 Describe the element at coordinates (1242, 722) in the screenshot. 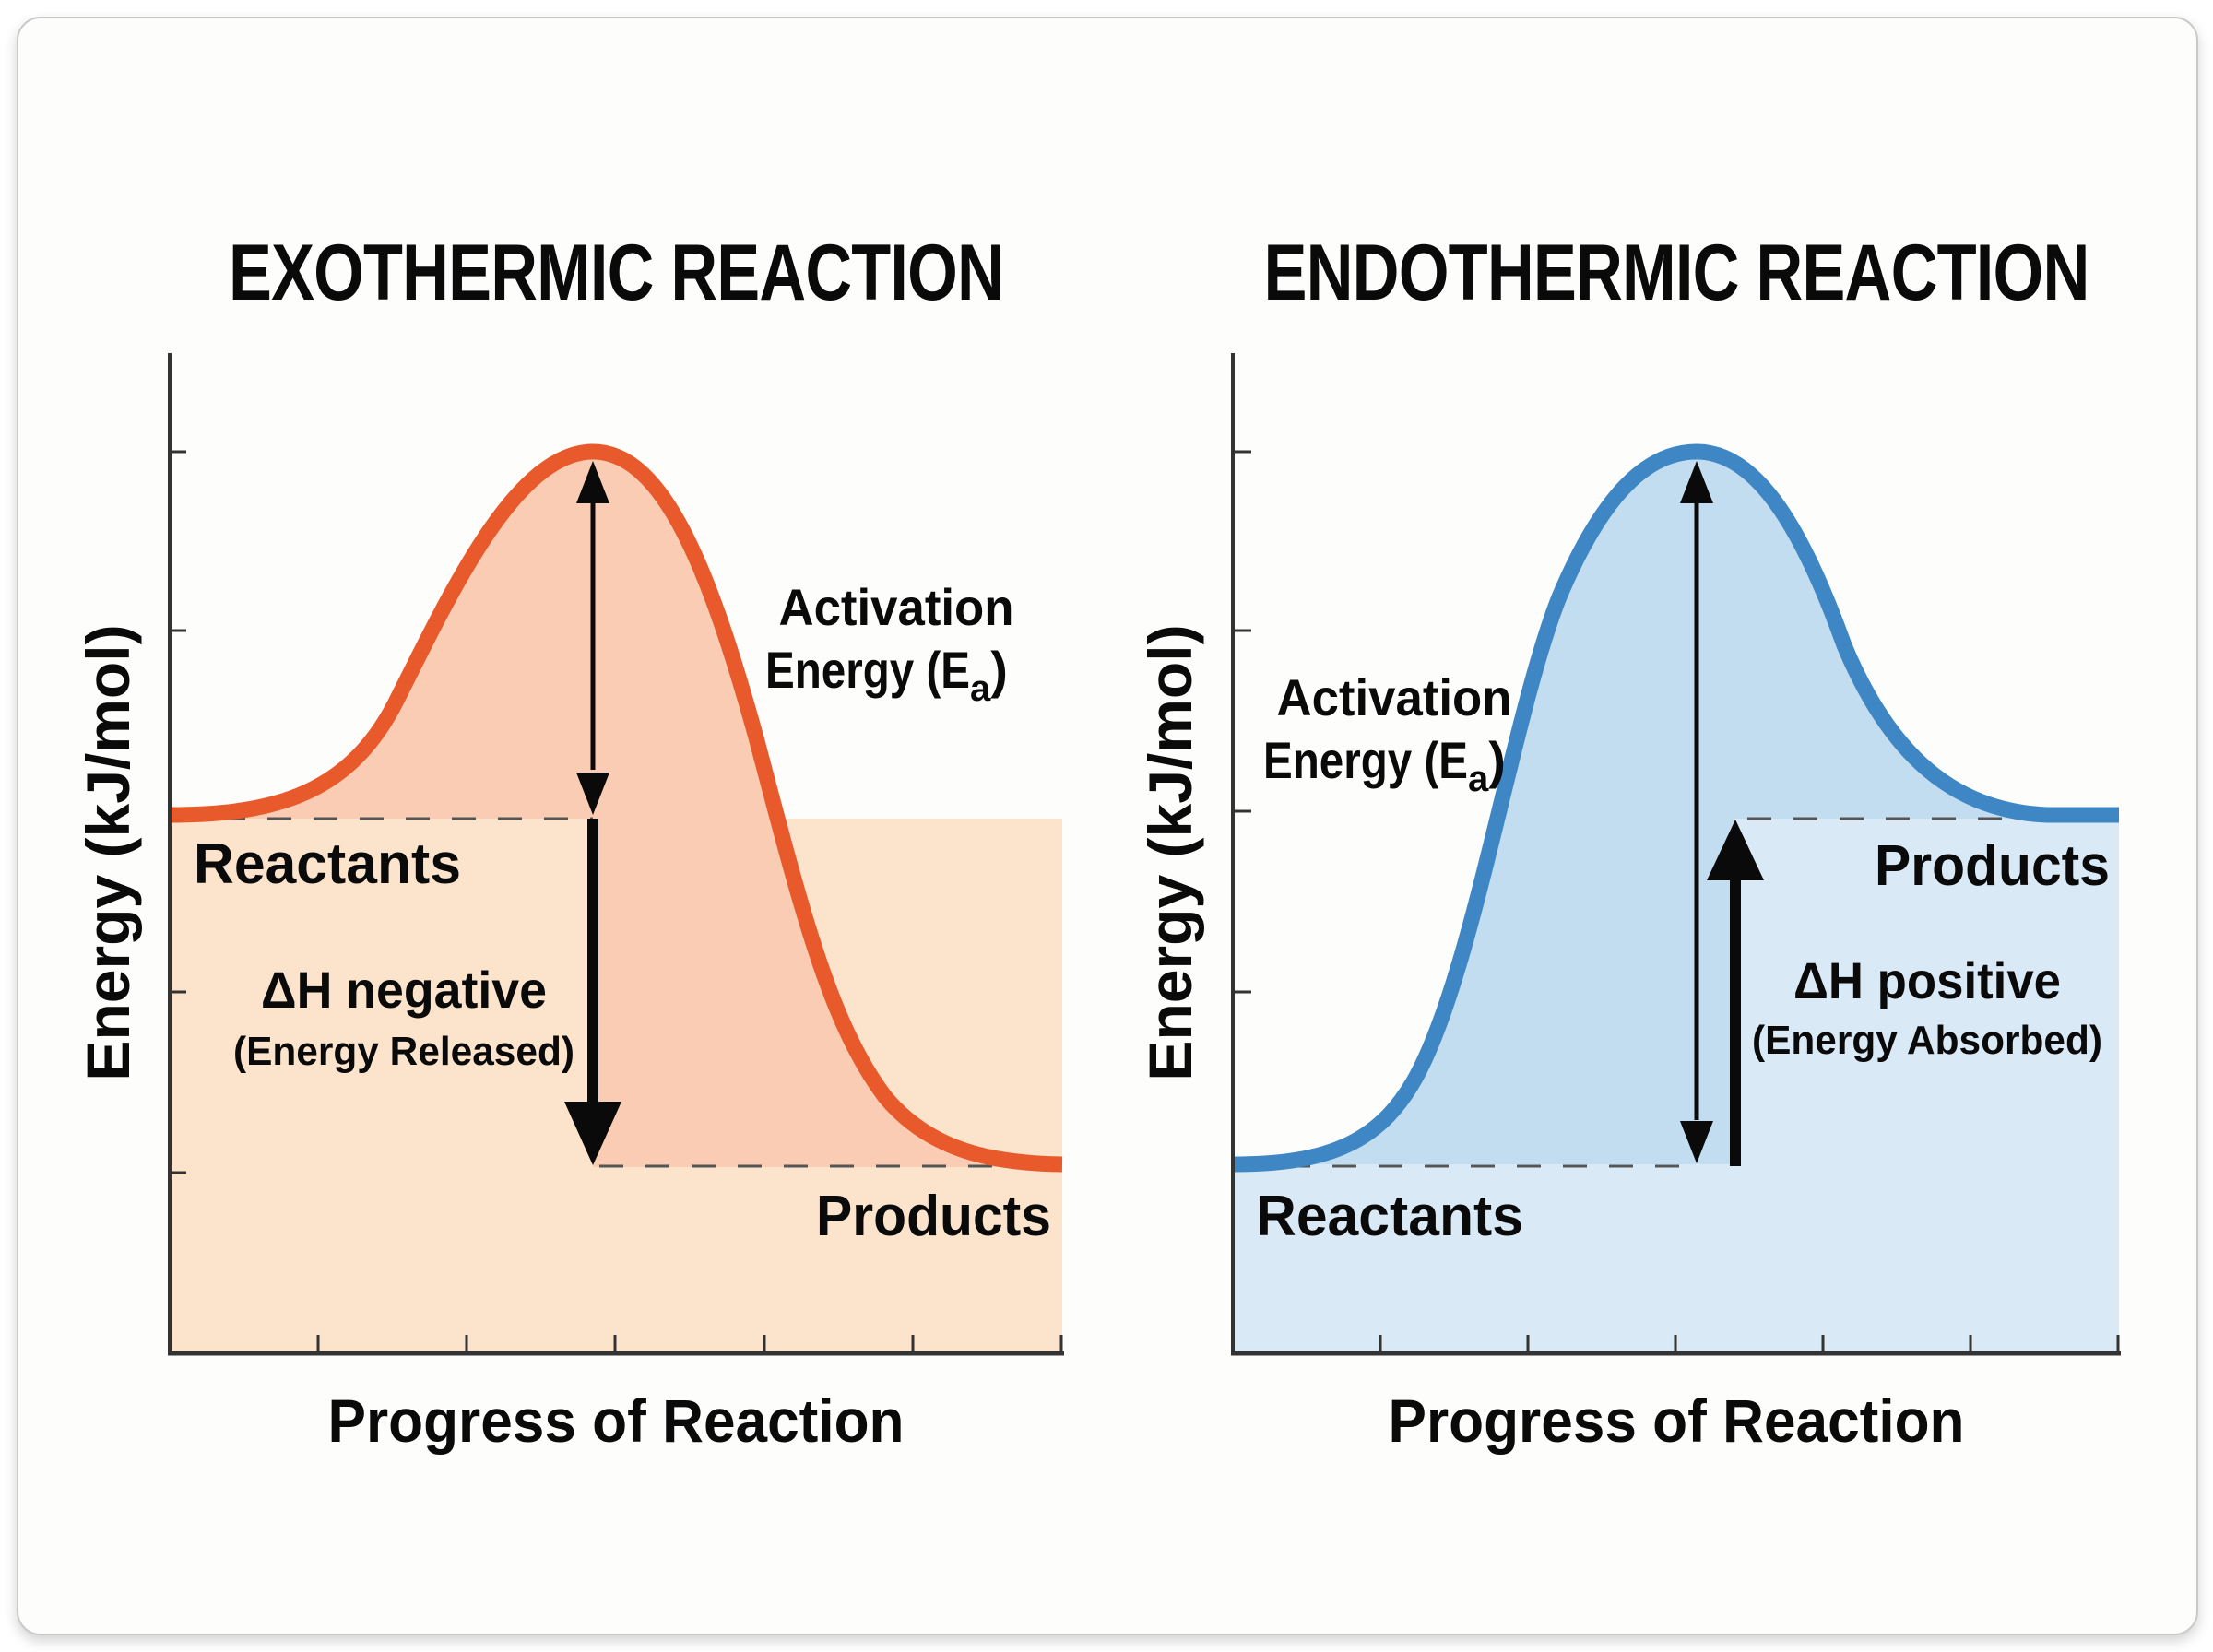

I see `endo-y-ticks` at that location.